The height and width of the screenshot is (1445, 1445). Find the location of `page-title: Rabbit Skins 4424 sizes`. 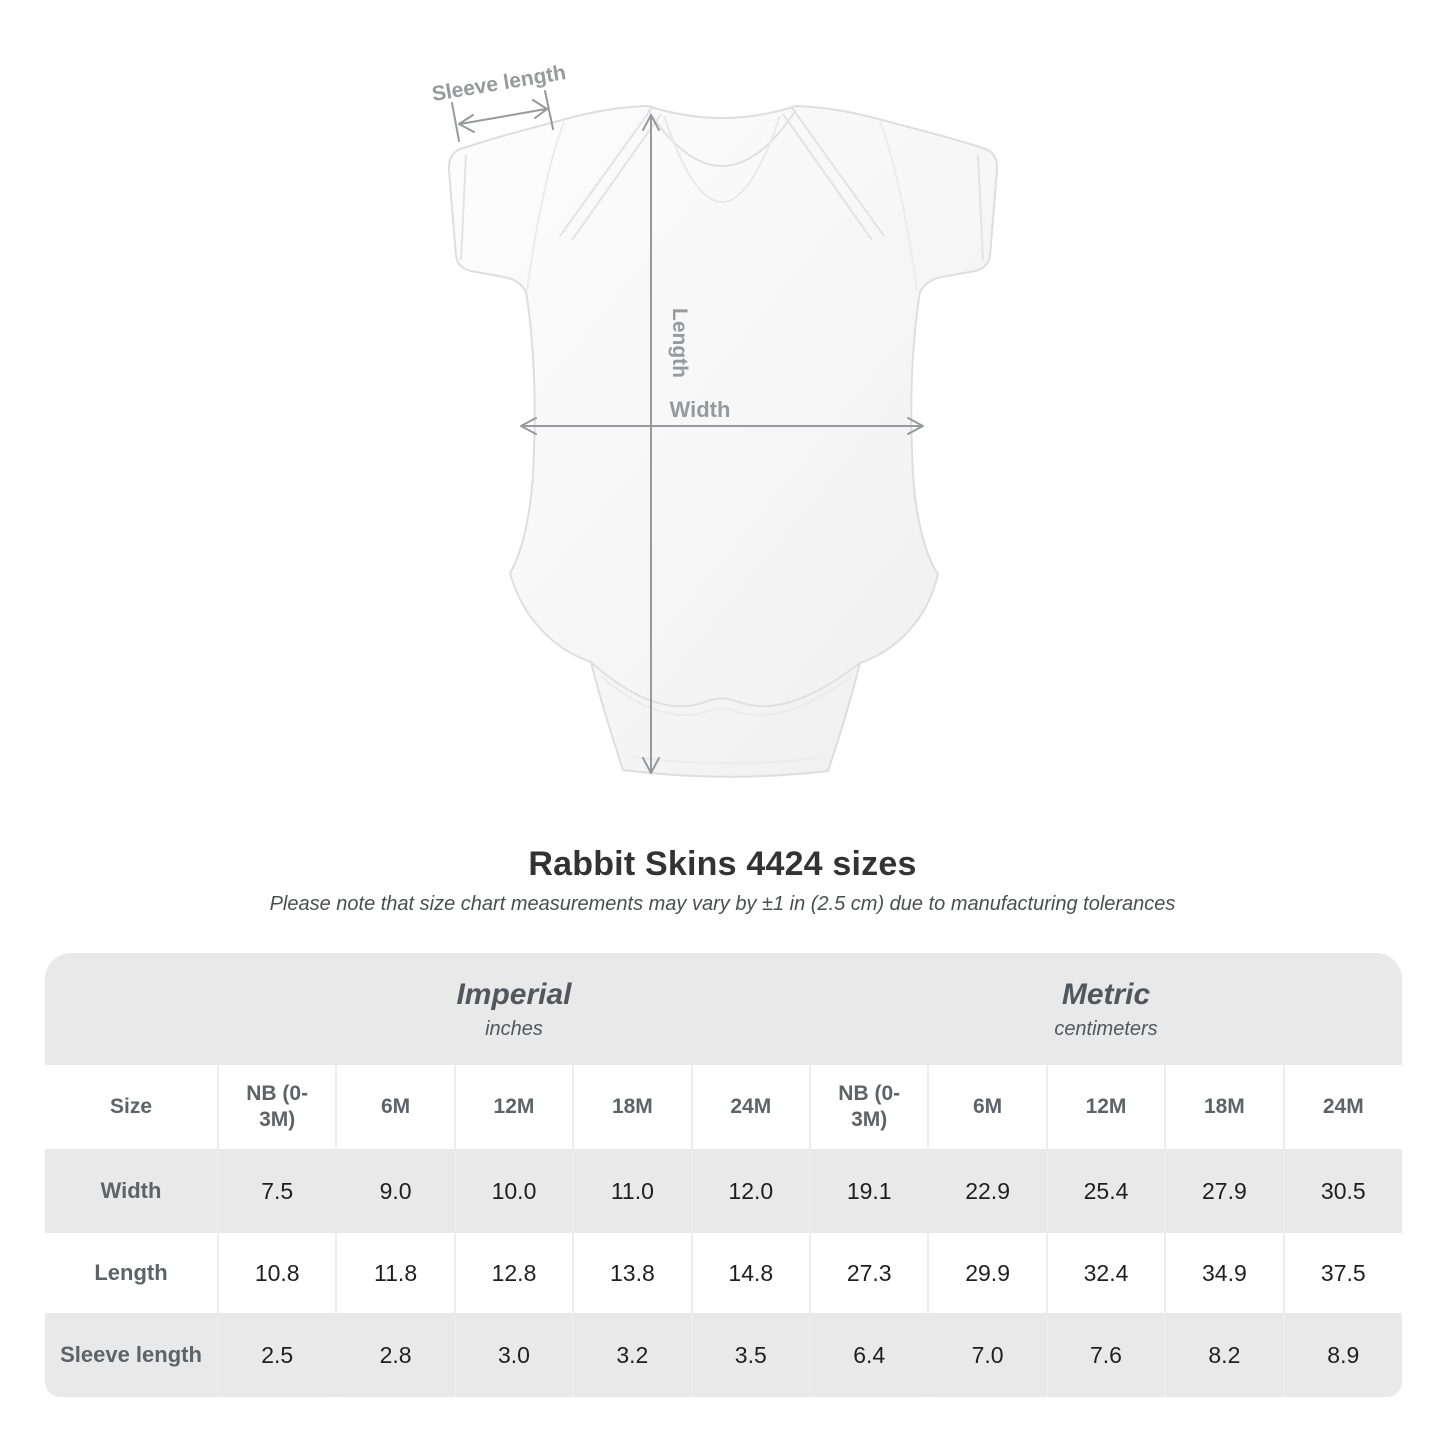

page-title: Rabbit Skins 4424 sizes is located at coordinates (722, 864).